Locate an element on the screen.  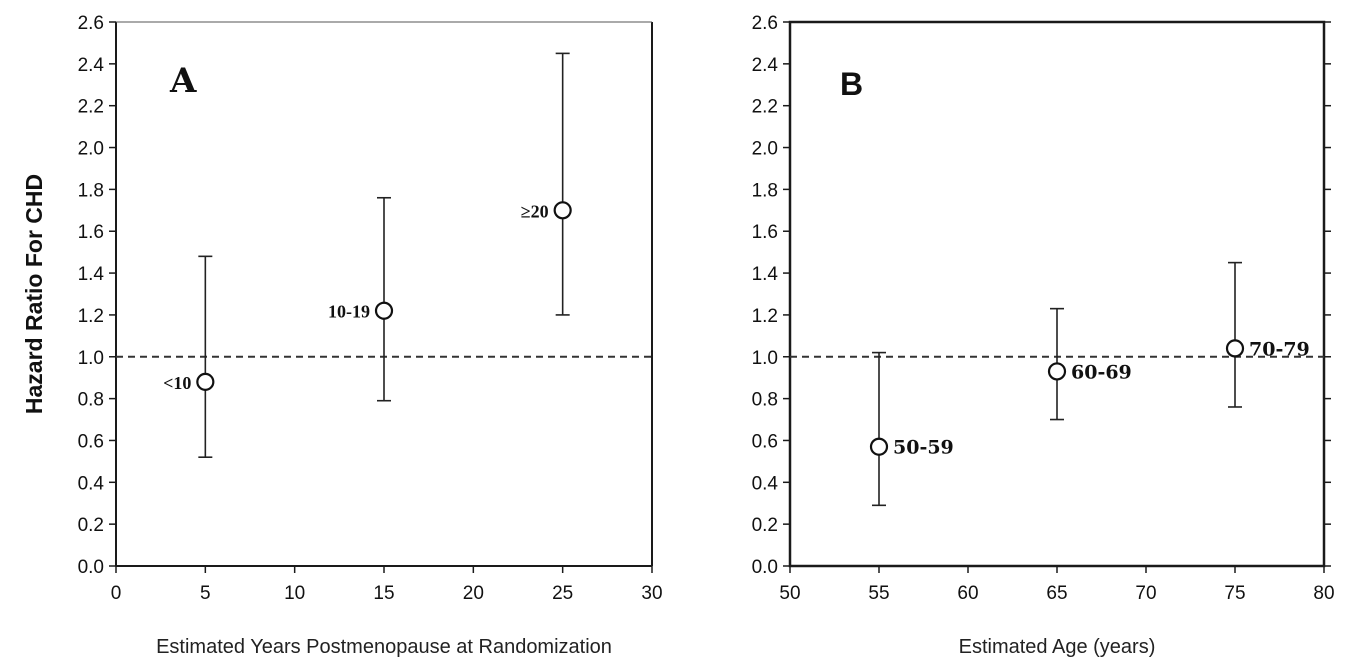
x-tick-label: 50 is located at coordinates (789, 593).